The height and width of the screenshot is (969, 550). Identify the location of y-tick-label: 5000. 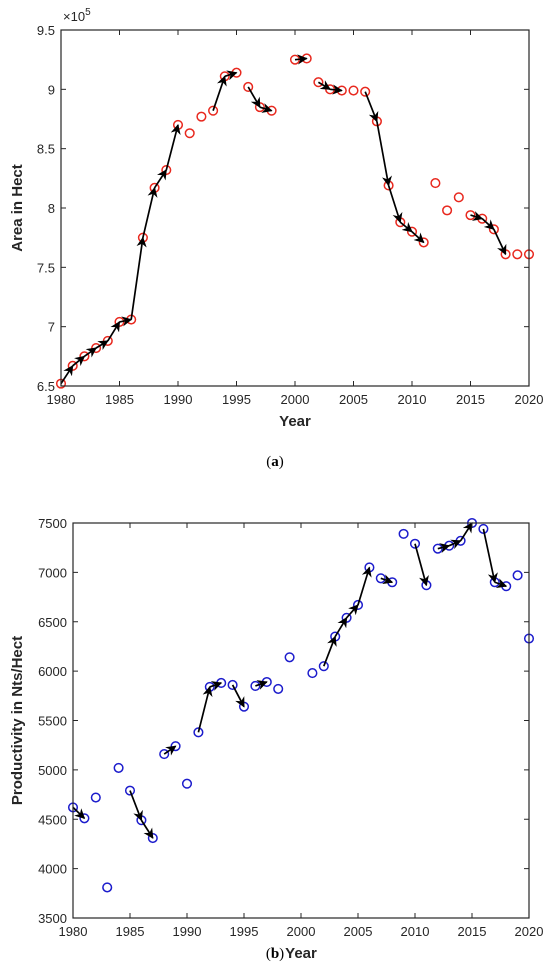
(52, 770).